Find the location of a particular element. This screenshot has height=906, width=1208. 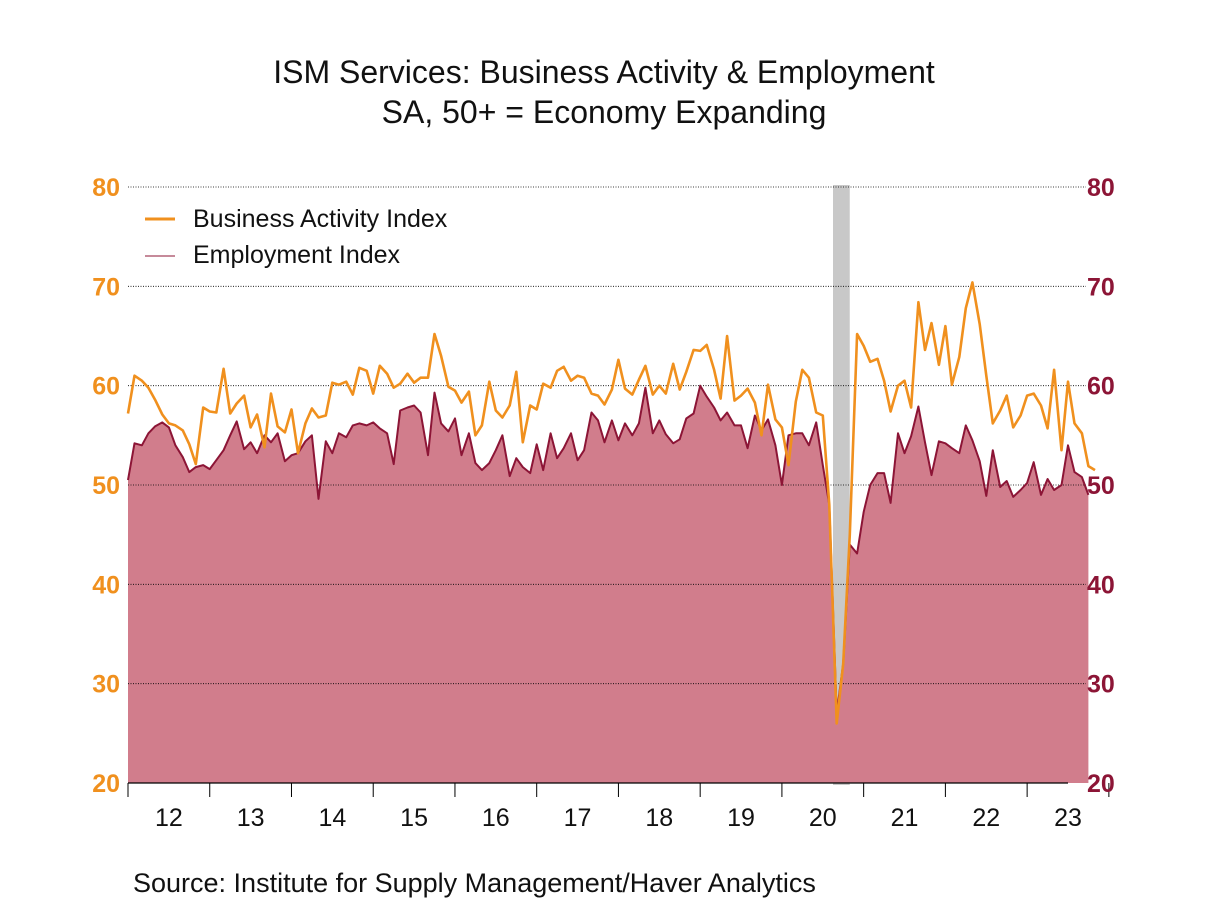

x-tick-label: 15 is located at coordinates (414, 818).